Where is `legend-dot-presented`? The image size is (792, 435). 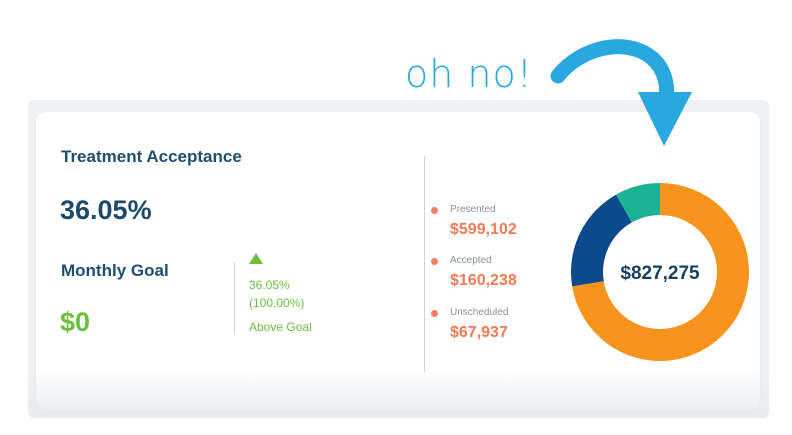 legend-dot-presented is located at coordinates (434, 210).